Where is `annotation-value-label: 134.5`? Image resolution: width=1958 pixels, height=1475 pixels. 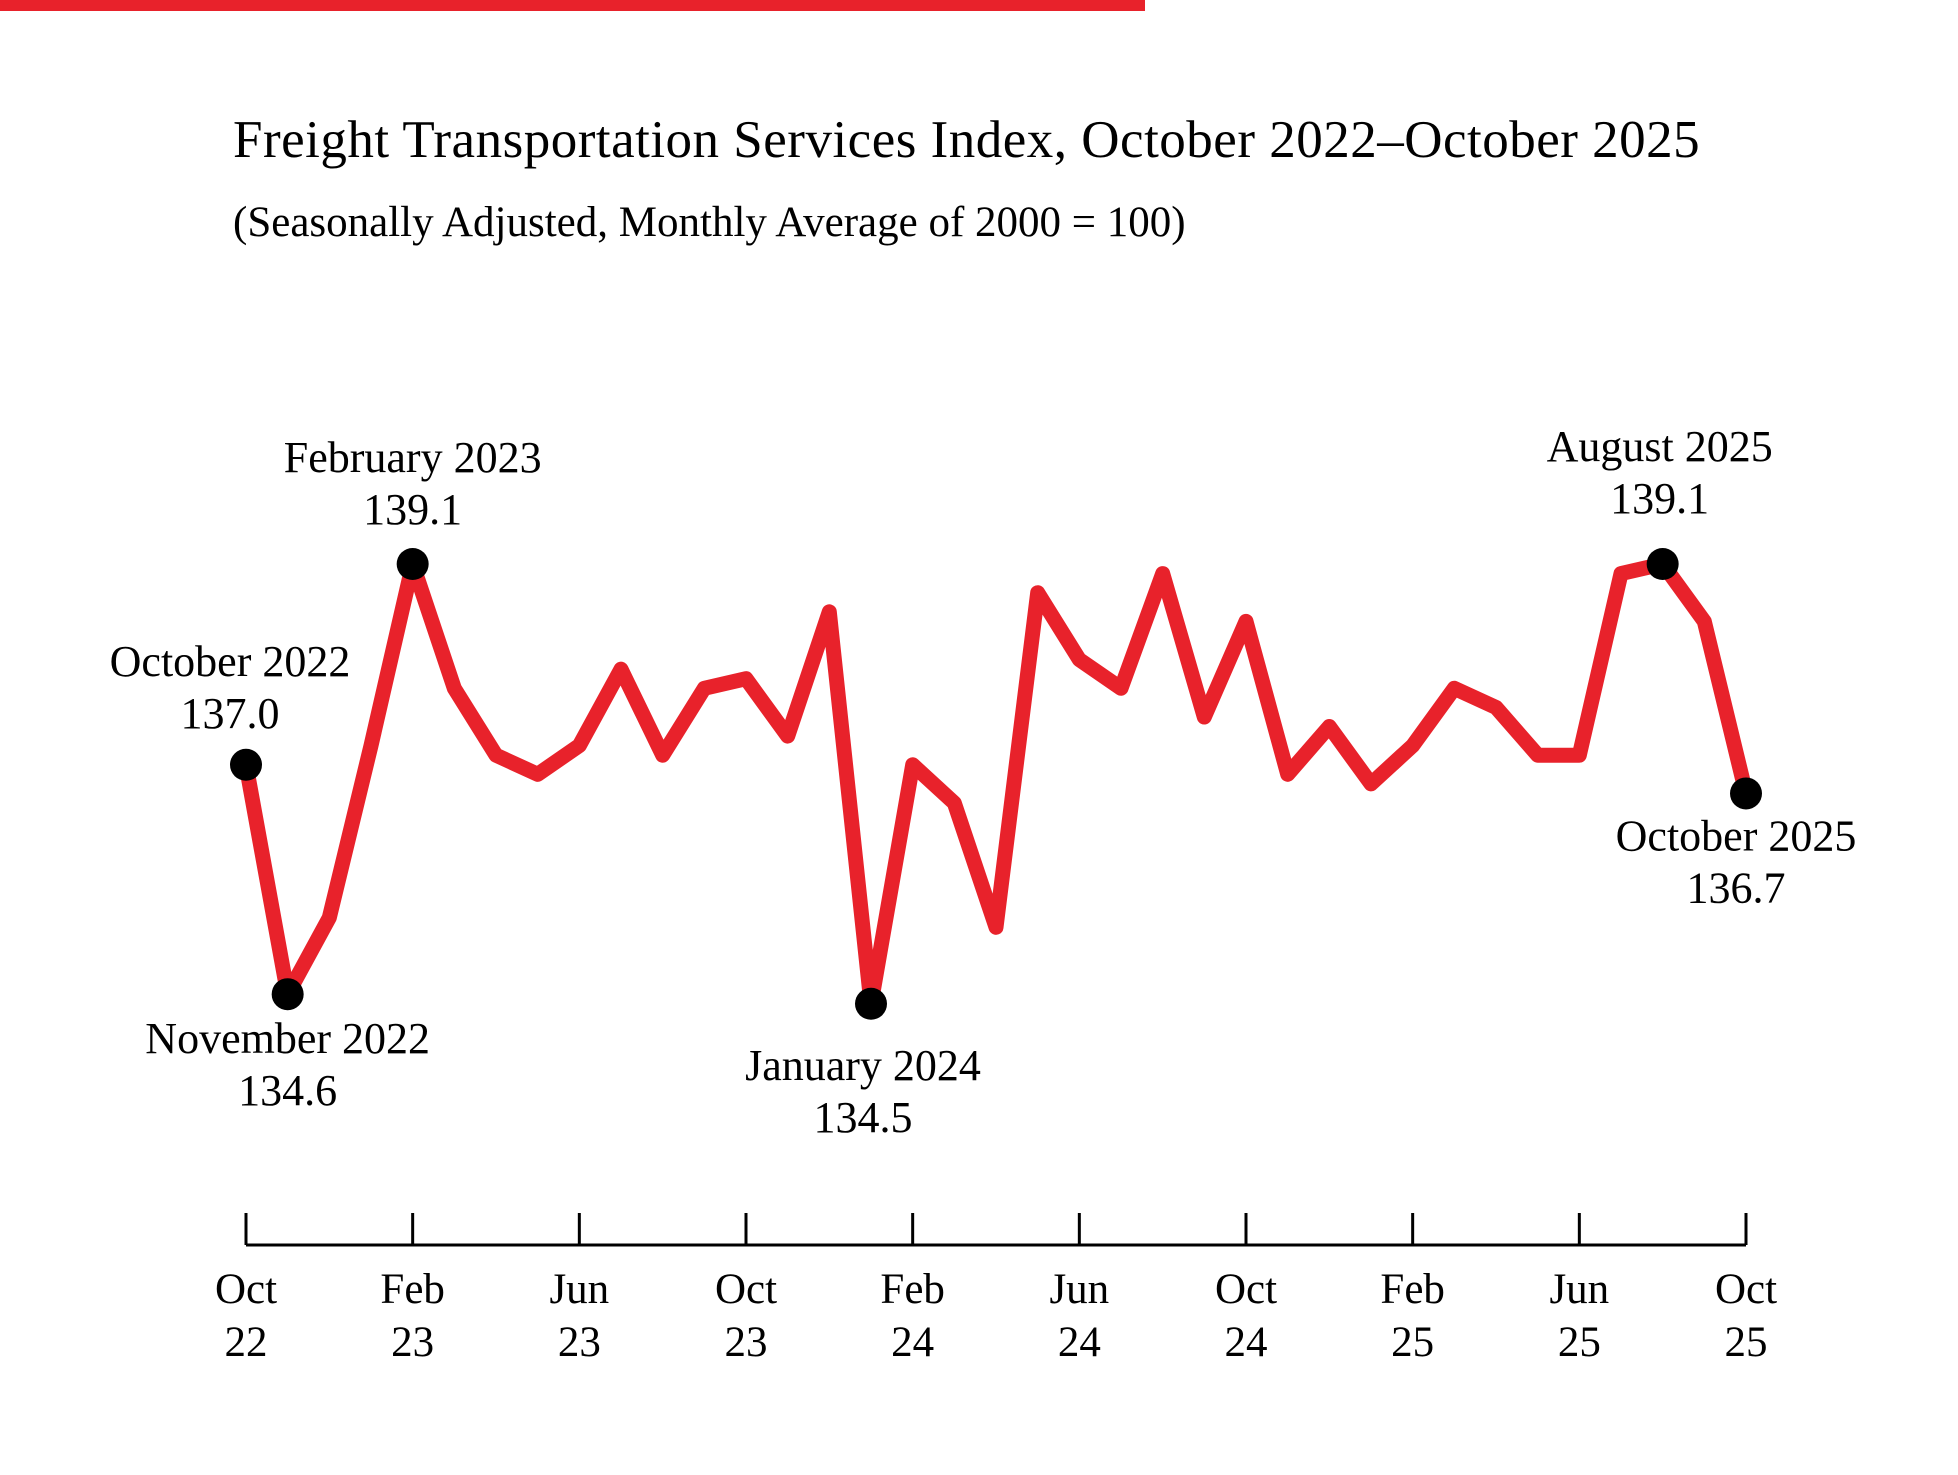
annotation-value-label: 134.5 is located at coordinates (863, 1117).